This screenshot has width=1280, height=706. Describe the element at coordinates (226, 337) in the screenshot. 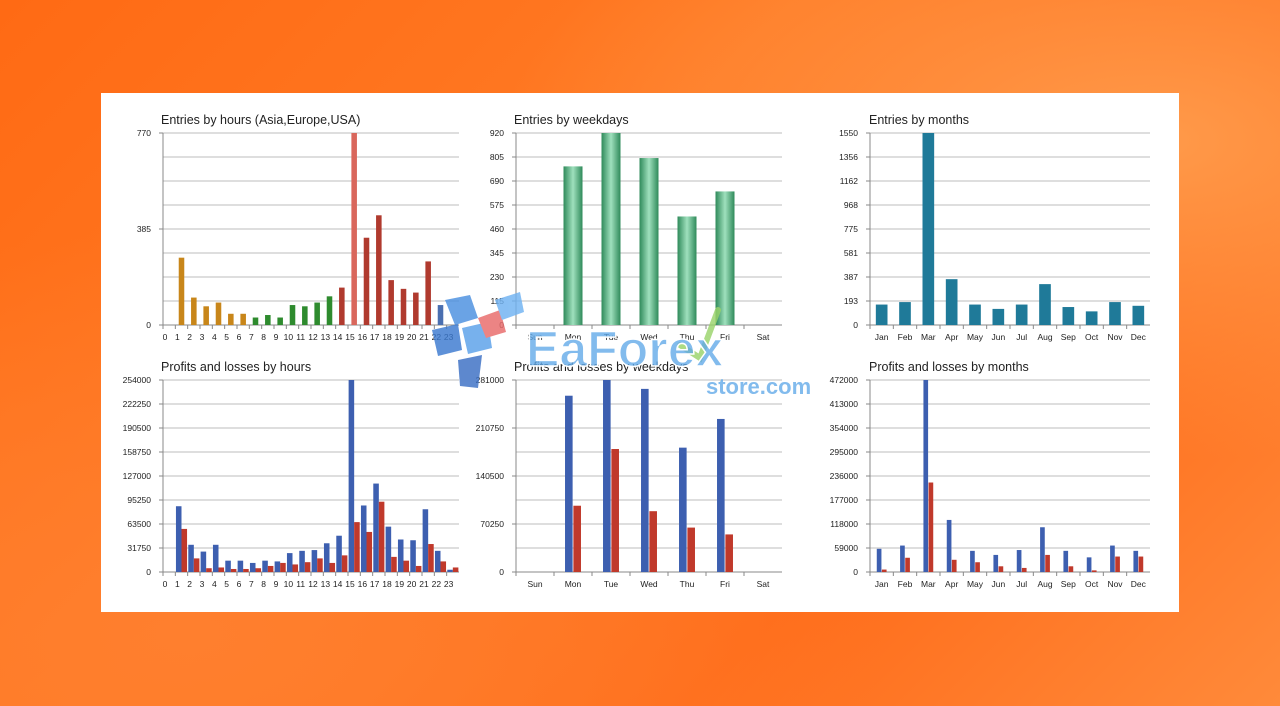

I see `x-tick-label: 5` at that location.